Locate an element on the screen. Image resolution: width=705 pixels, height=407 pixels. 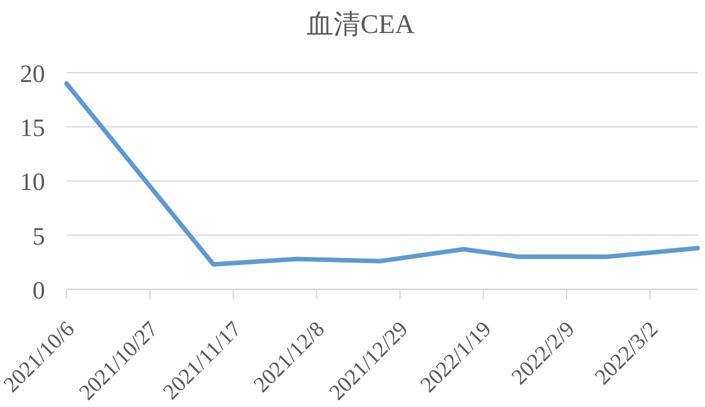
title: 血清CEA is located at coordinates (360, 24).